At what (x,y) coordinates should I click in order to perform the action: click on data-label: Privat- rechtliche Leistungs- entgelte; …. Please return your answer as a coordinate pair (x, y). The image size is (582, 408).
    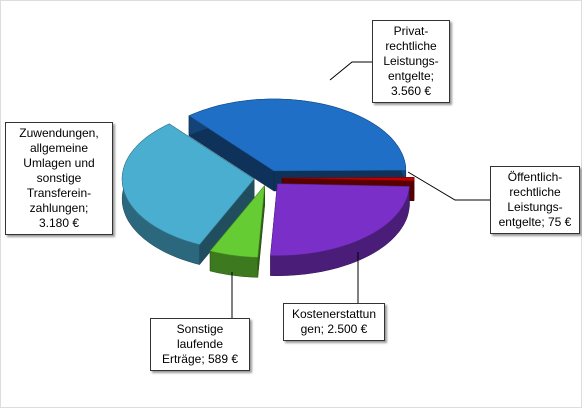
    Looking at the image, I should click on (411, 61).